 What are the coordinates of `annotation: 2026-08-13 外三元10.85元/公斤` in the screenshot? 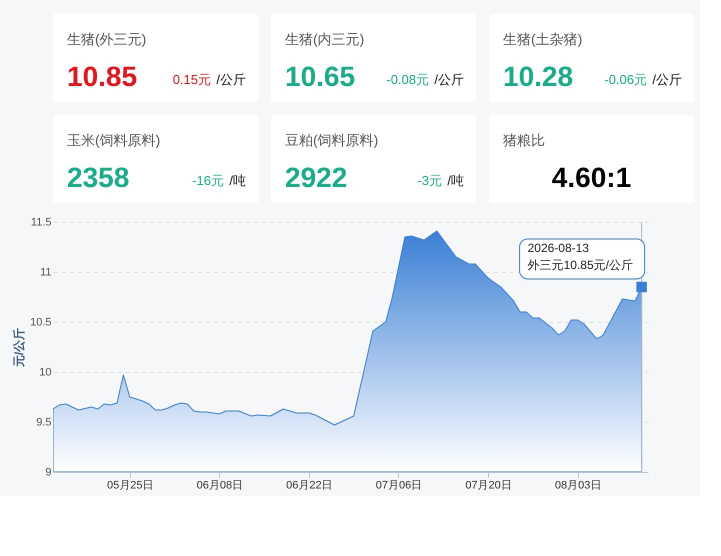 It's located at (580, 256).